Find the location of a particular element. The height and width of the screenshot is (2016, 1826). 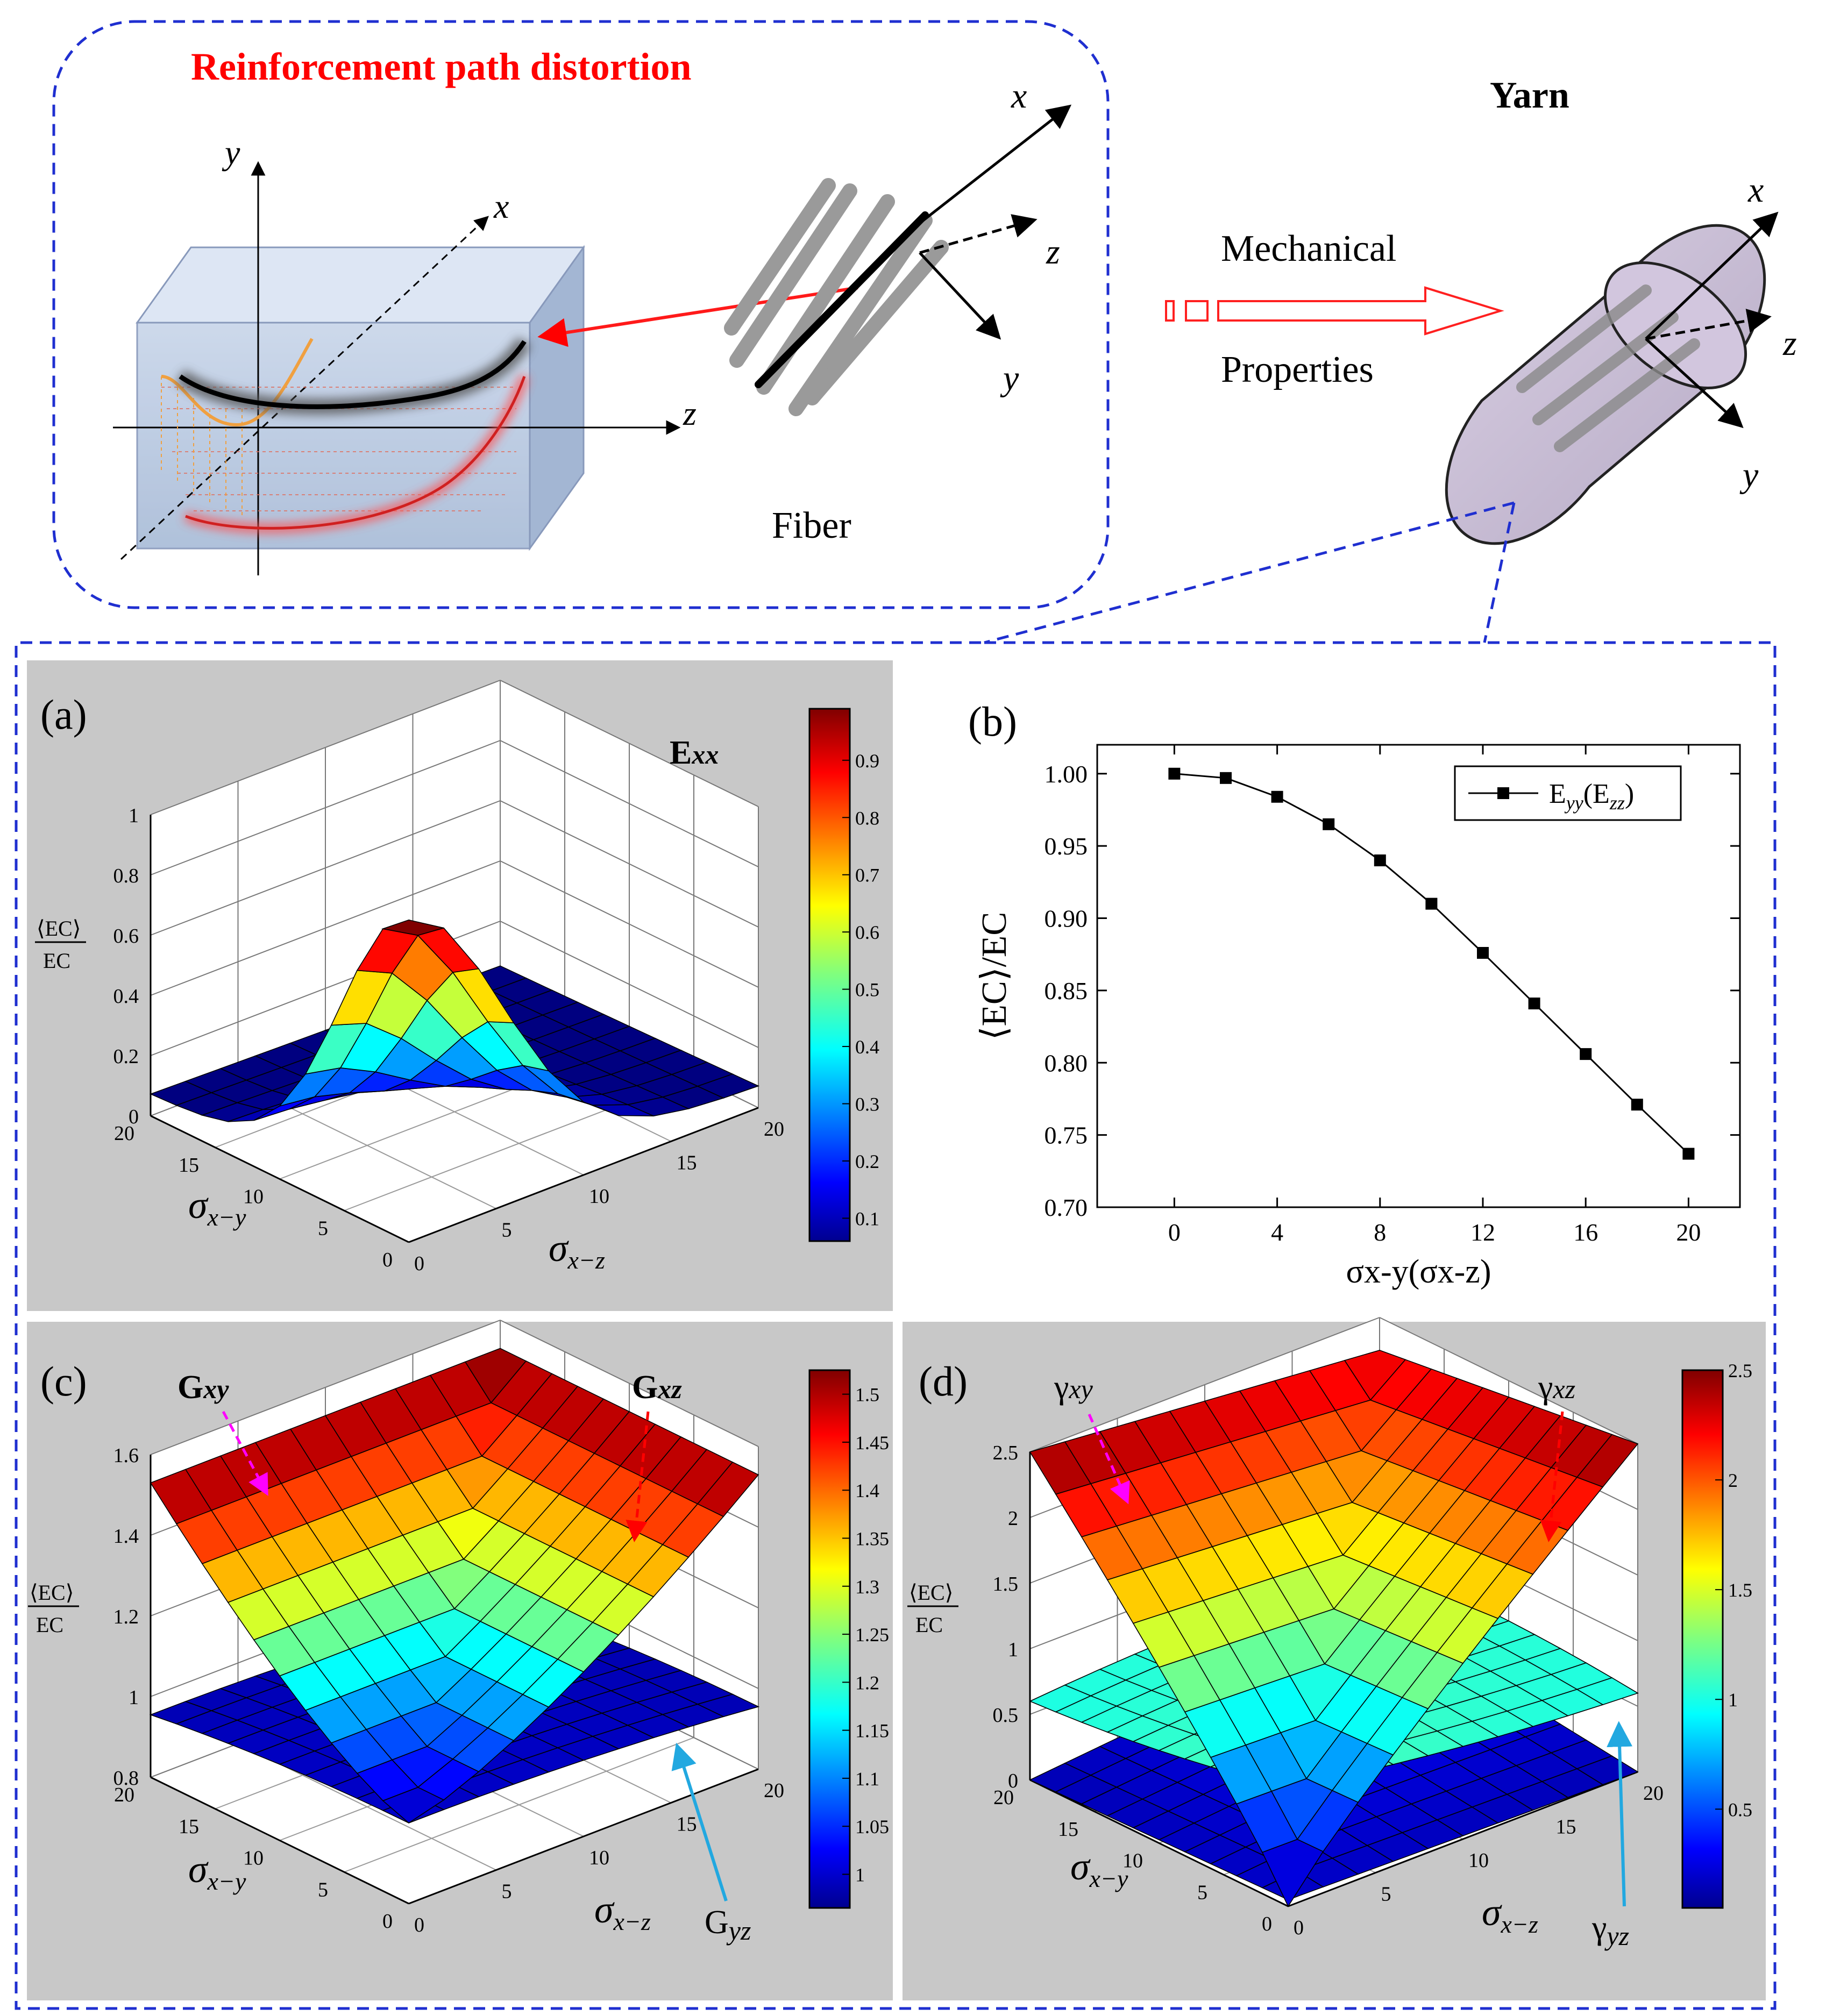

panel-d-ylabel: σx−y is located at coordinates (1099, 1868).